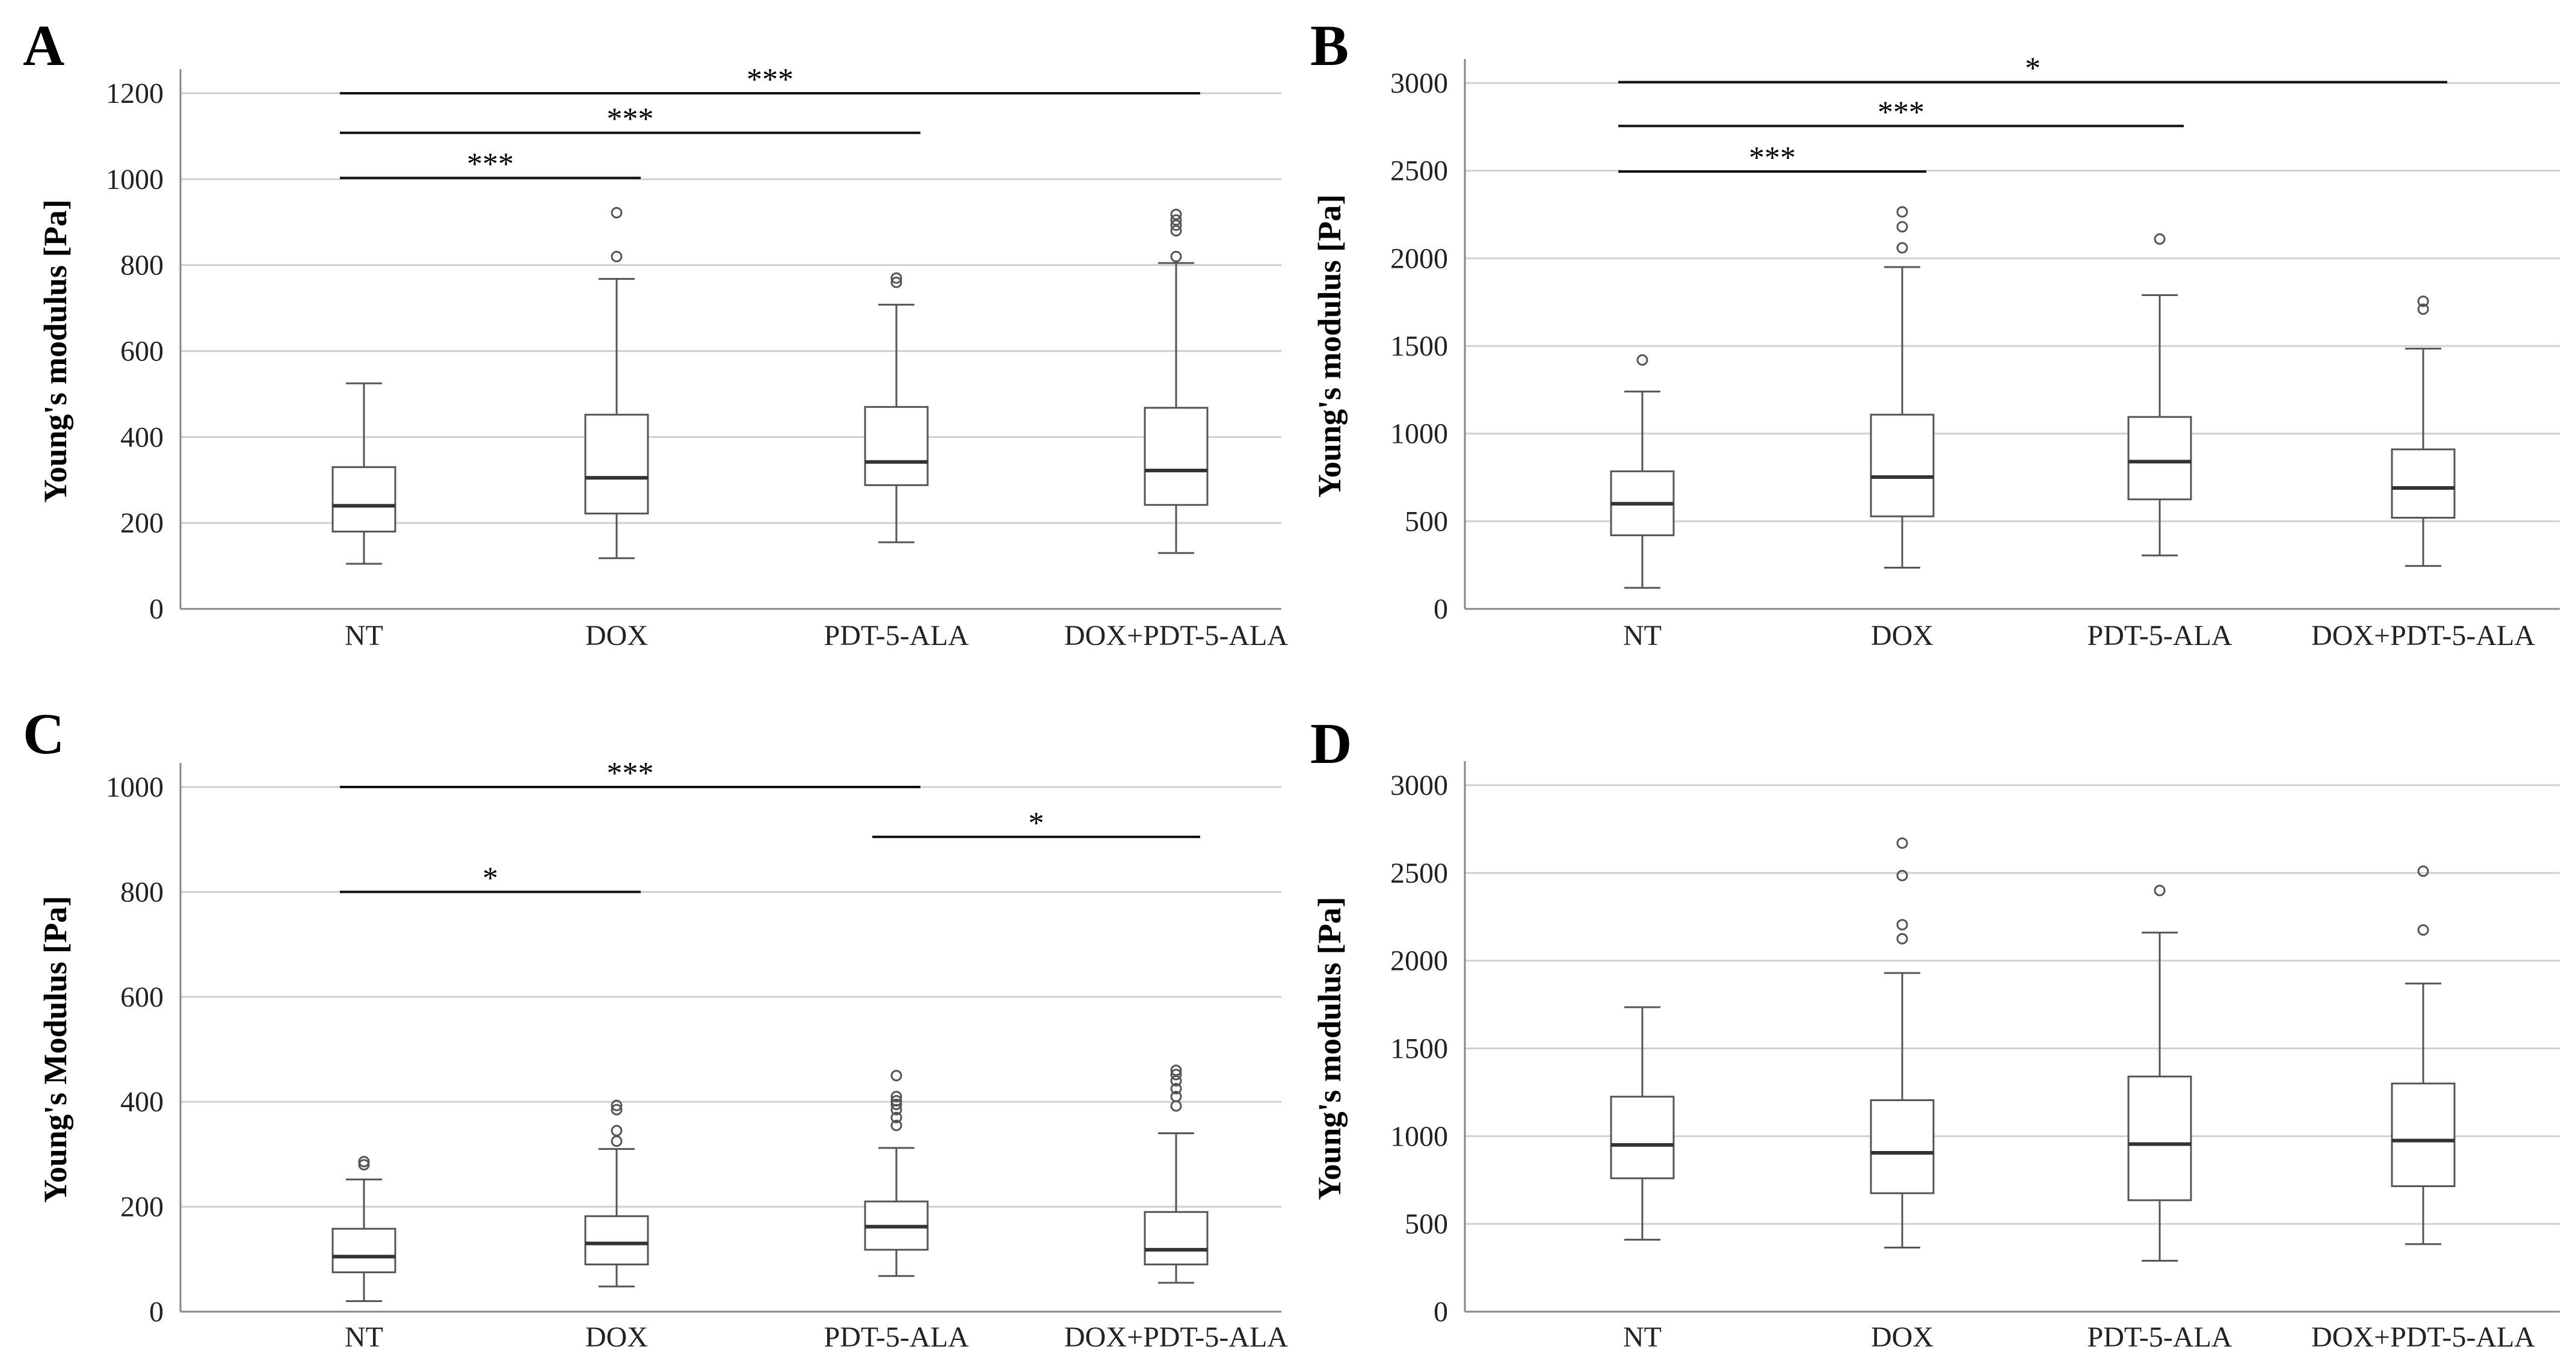 This screenshot has height=1361, width=2576. I want to click on panel-a-y-tick-label: 1000, so click(135, 180).